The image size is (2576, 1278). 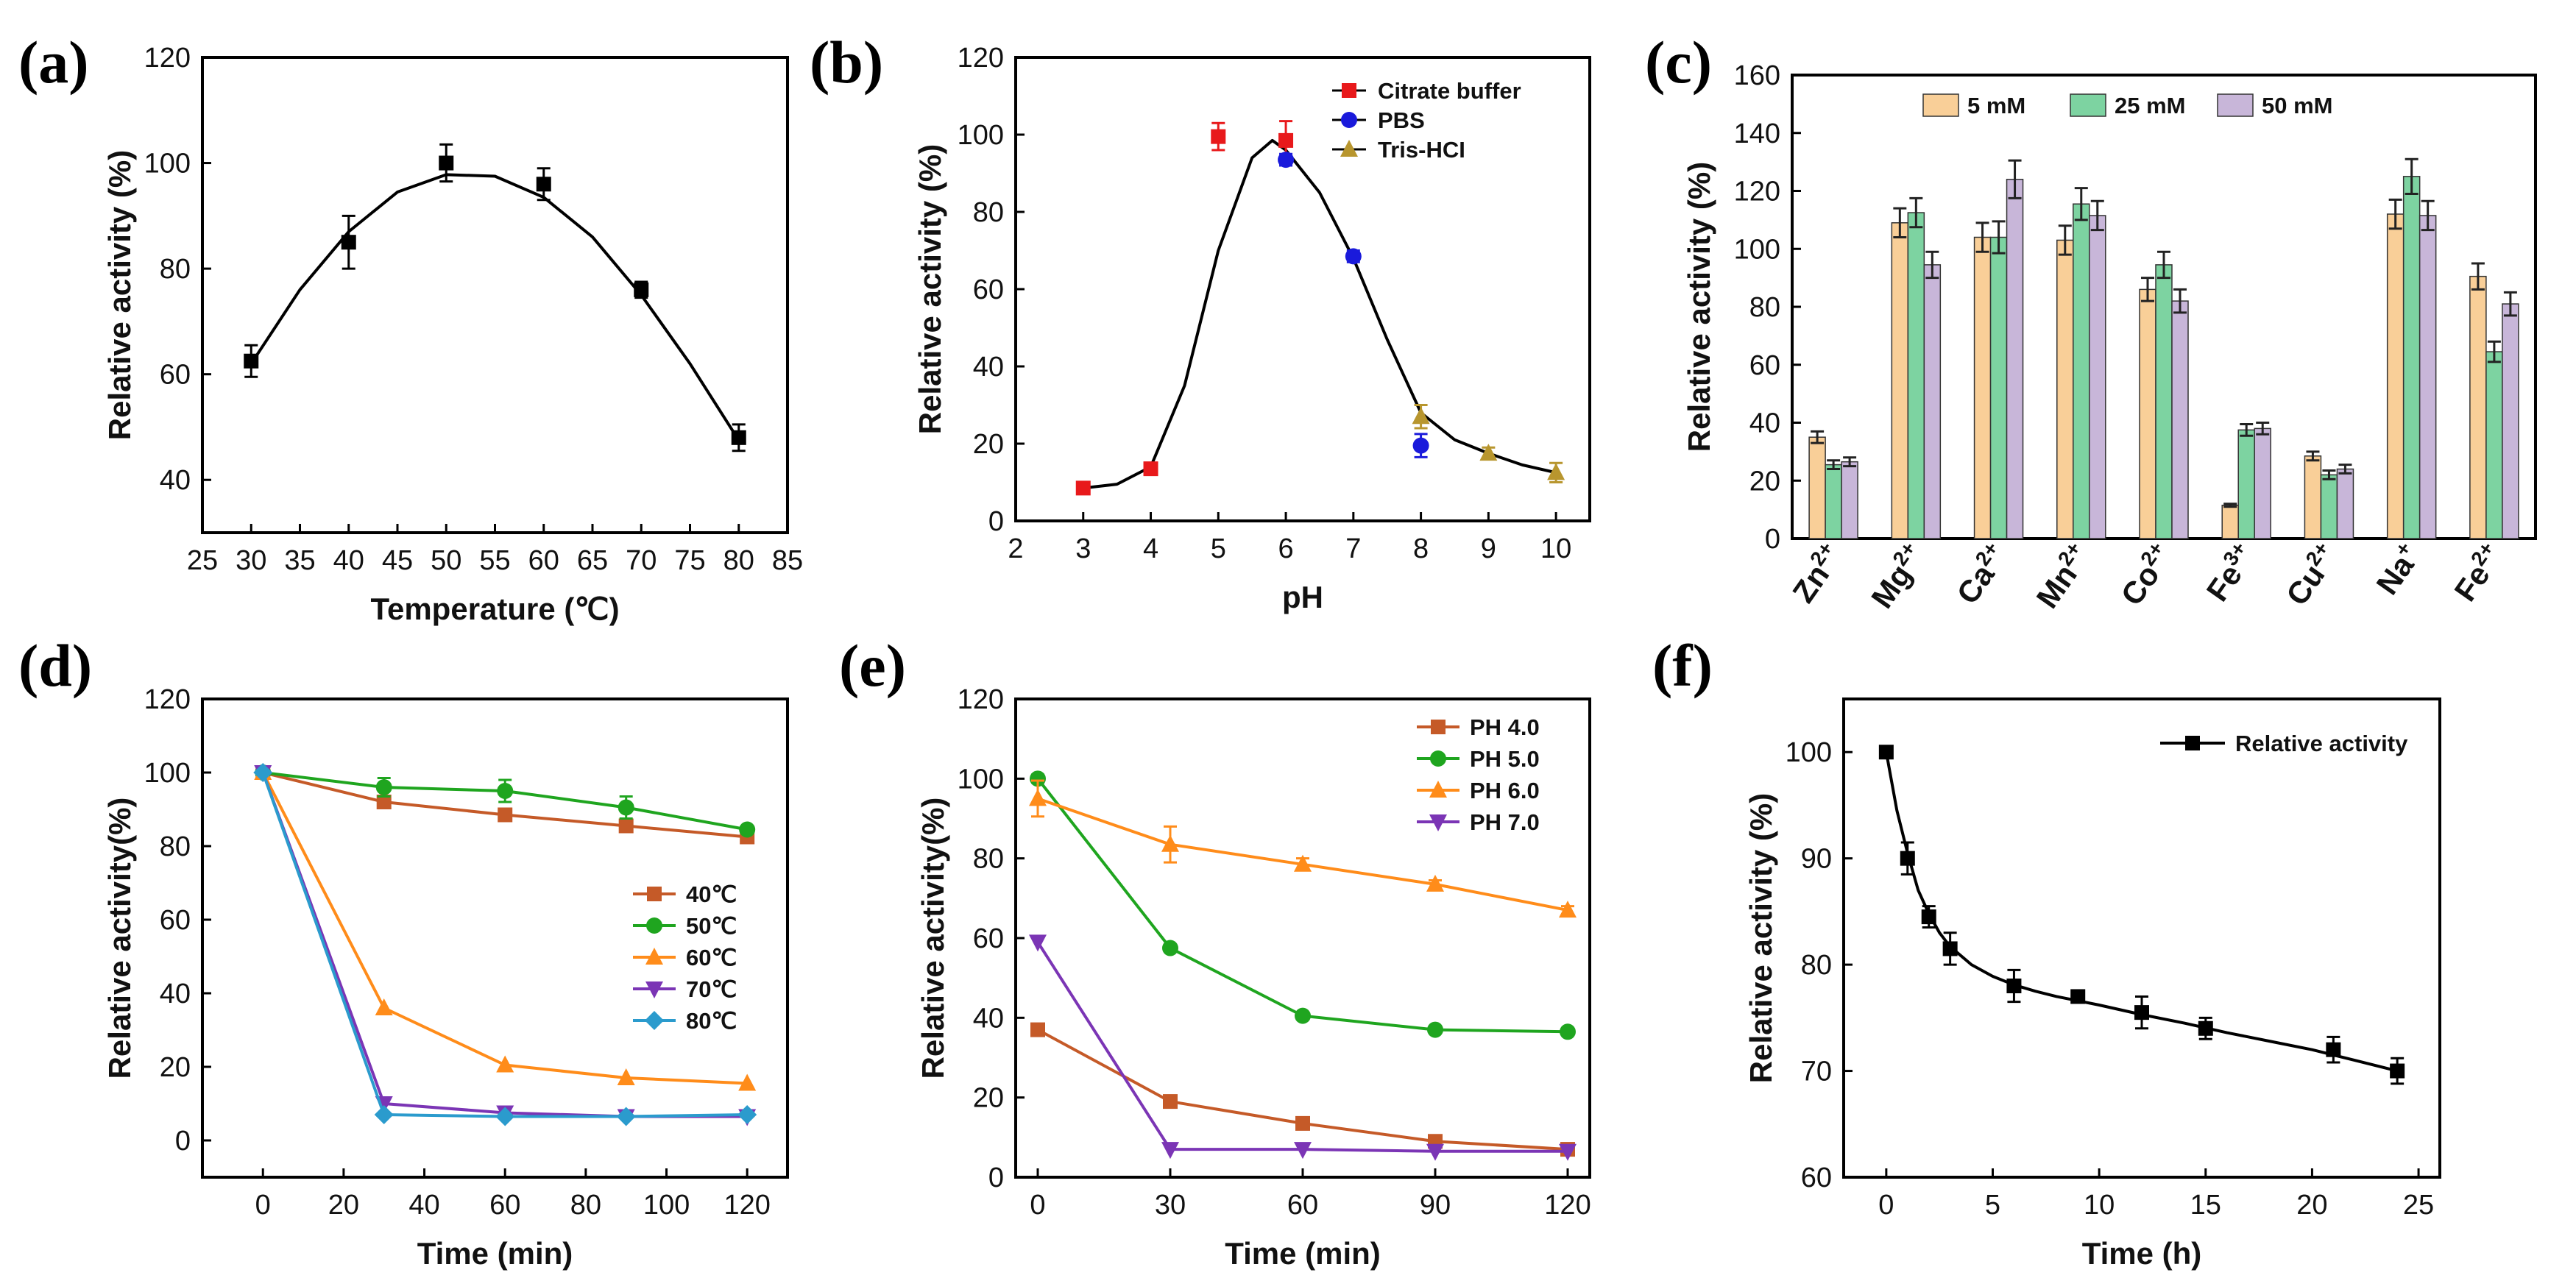 What do you see at coordinates (1037, 1205) in the screenshot?
I see `x-tick-label: 0` at bounding box center [1037, 1205].